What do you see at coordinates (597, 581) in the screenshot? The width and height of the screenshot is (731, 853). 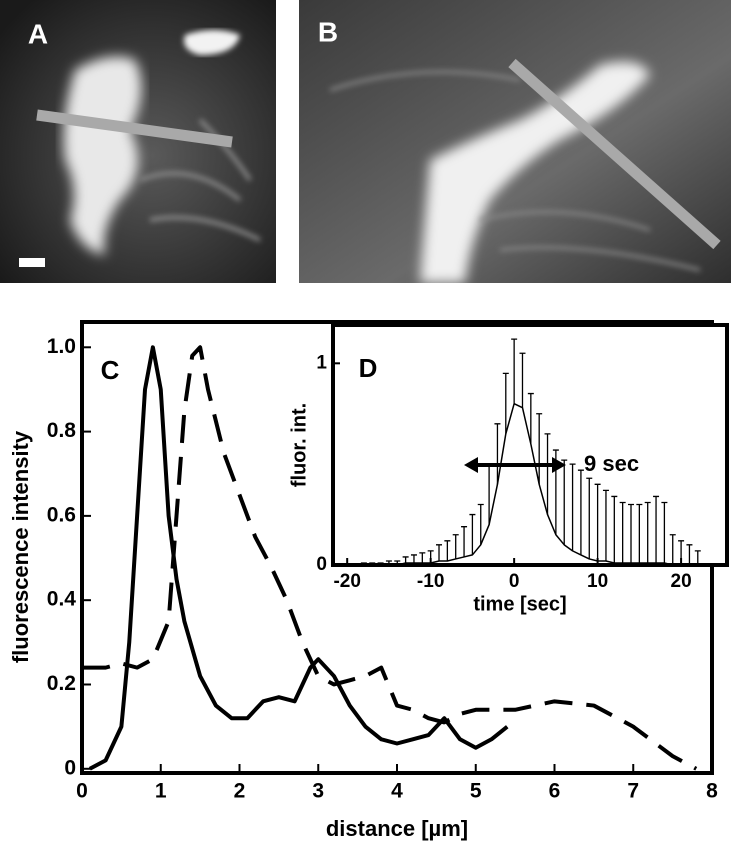 I see `x-tick-label: 10` at bounding box center [597, 581].